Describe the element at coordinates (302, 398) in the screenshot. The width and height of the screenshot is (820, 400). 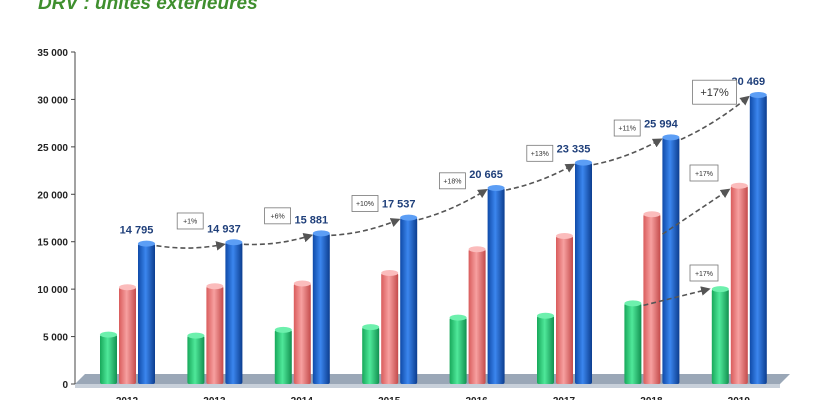
I see `x-tick-label: 2014` at that location.